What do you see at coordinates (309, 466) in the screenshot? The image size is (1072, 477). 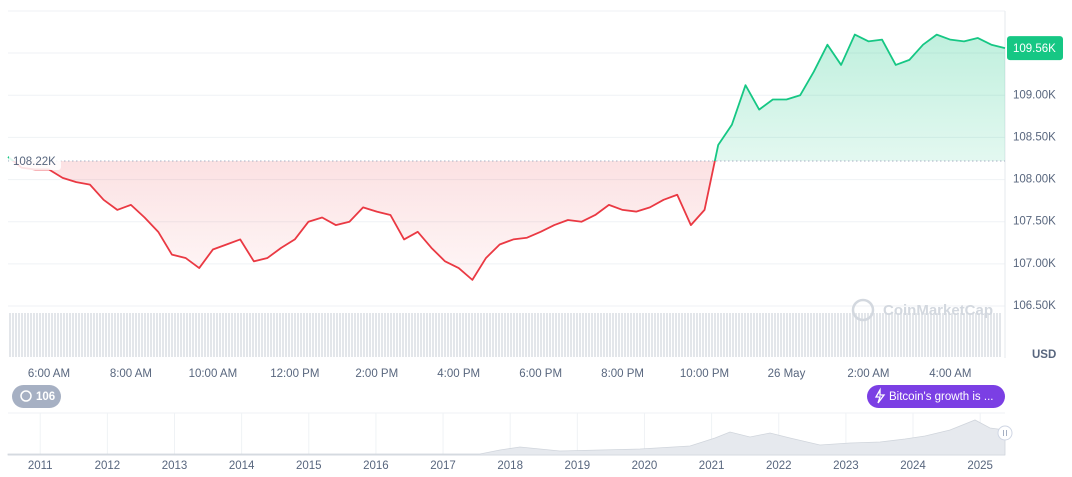 I see `navigator-tick-label: 2015` at bounding box center [309, 466].